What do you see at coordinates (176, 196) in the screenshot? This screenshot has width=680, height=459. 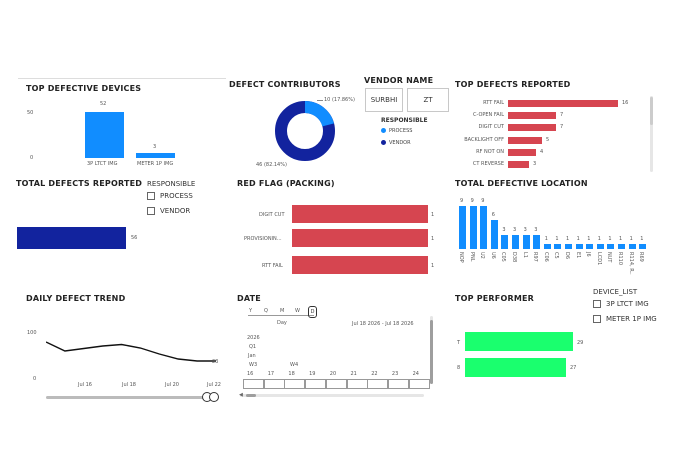 I see `checkbox-label: PROCESS` at bounding box center [176, 196].